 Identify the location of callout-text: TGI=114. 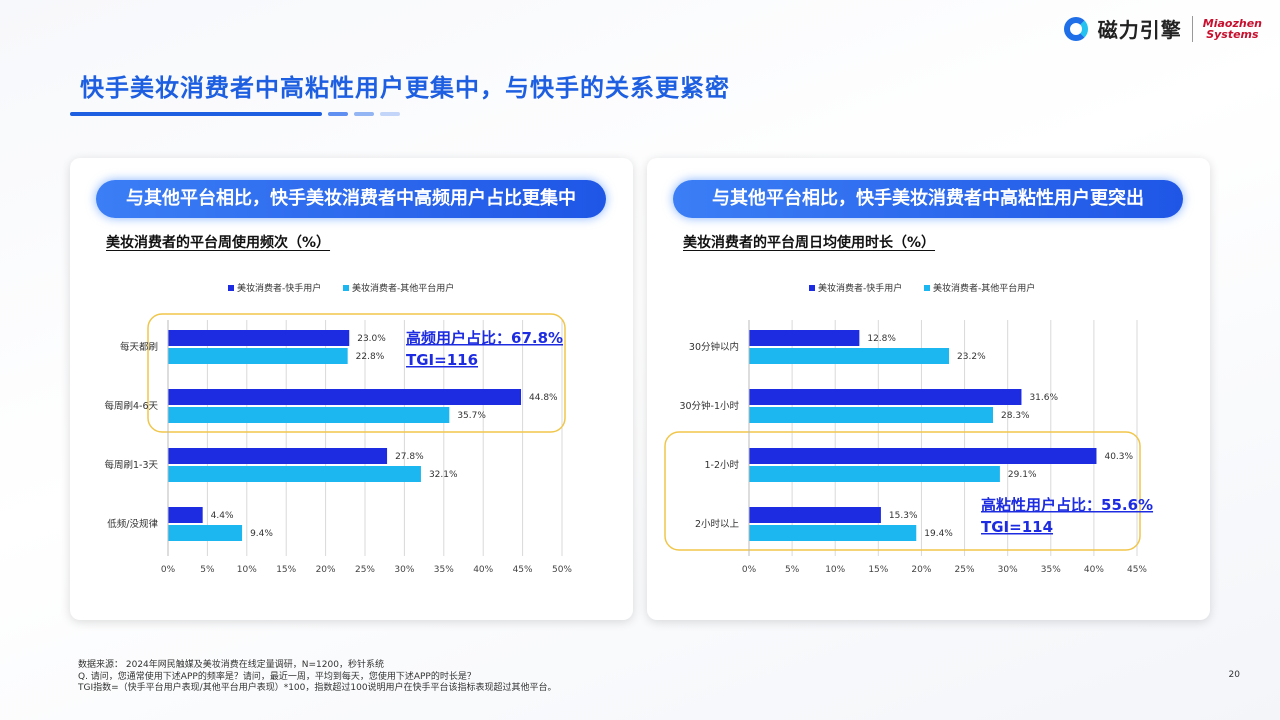
(1017, 527).